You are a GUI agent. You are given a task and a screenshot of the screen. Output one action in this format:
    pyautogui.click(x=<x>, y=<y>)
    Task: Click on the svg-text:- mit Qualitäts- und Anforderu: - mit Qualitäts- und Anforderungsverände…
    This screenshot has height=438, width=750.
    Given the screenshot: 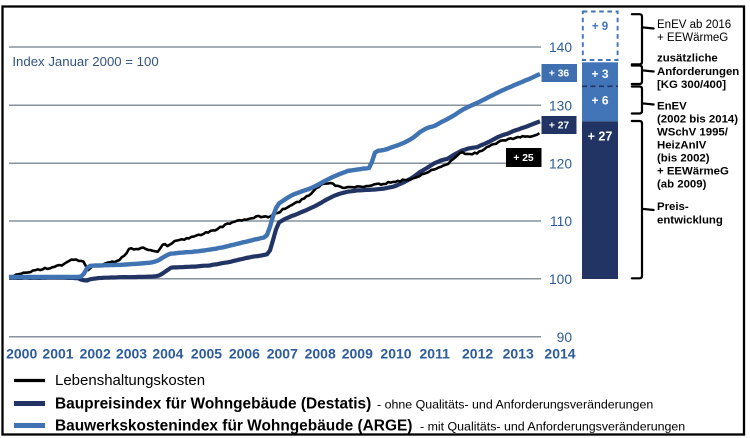 What is the action you would take?
    pyautogui.click(x=552, y=427)
    